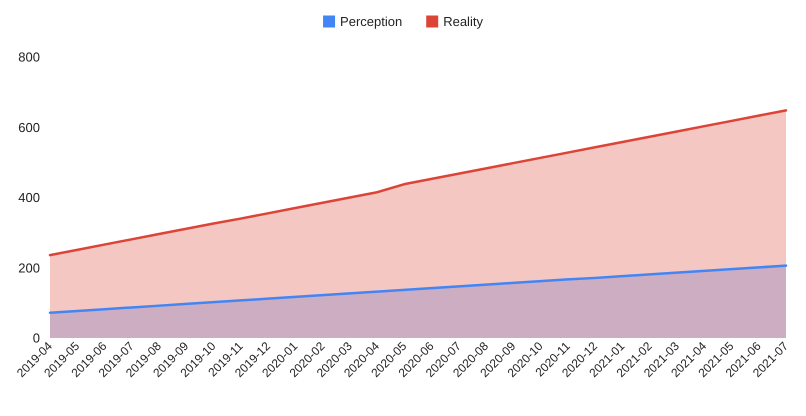 The width and height of the screenshot is (806, 416). What do you see at coordinates (463, 21) in the screenshot?
I see `legend-label: Reality` at bounding box center [463, 21].